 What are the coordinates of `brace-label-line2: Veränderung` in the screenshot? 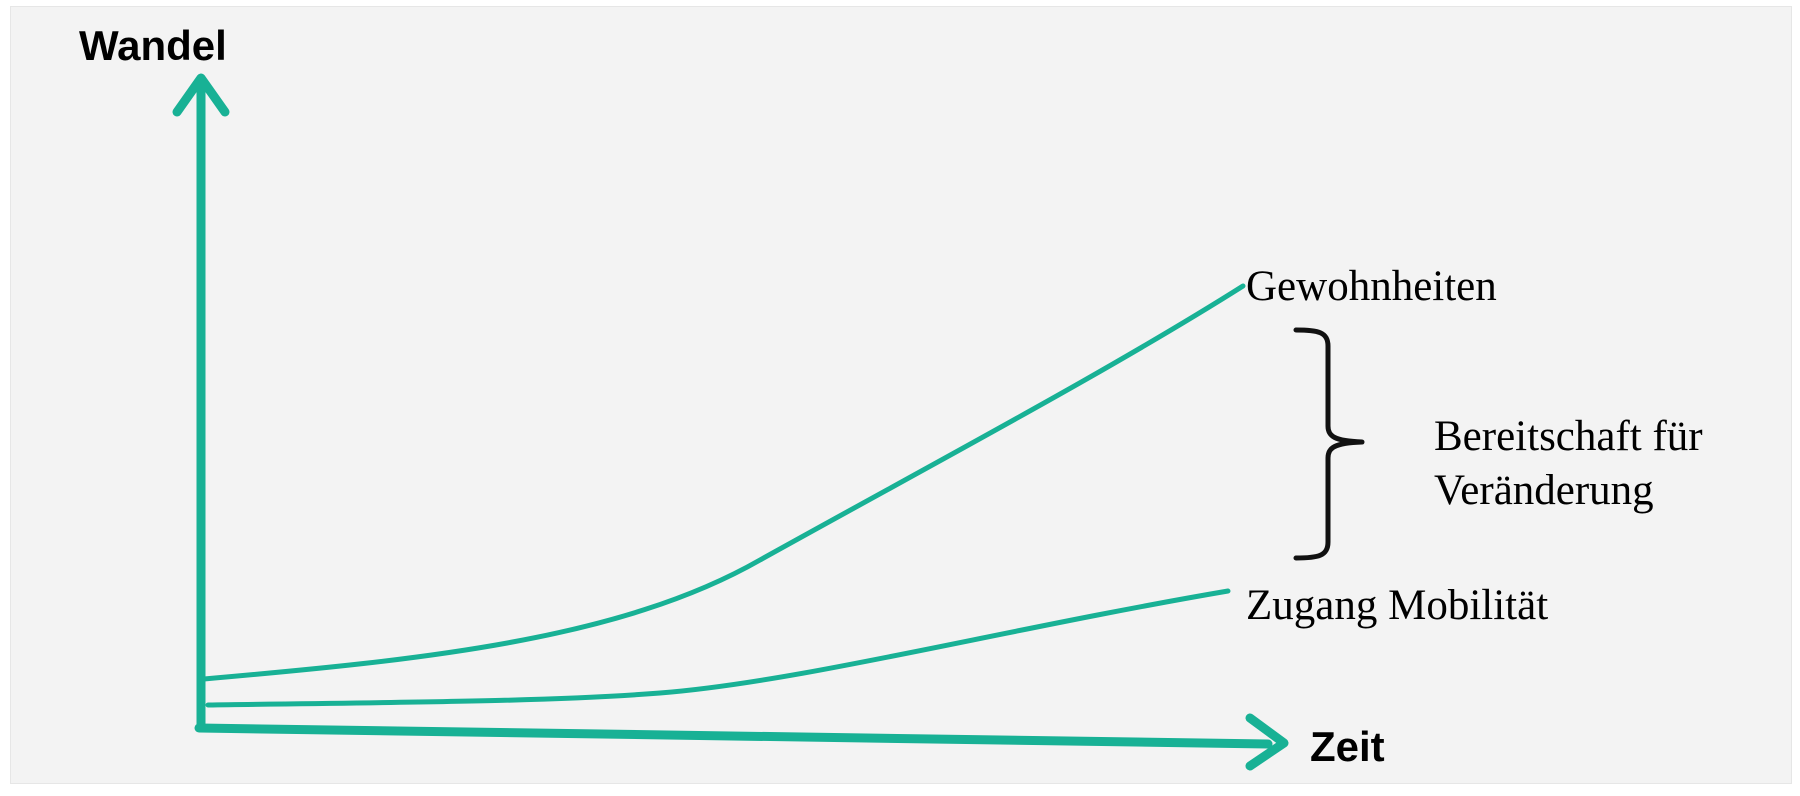 It's located at (1544, 490).